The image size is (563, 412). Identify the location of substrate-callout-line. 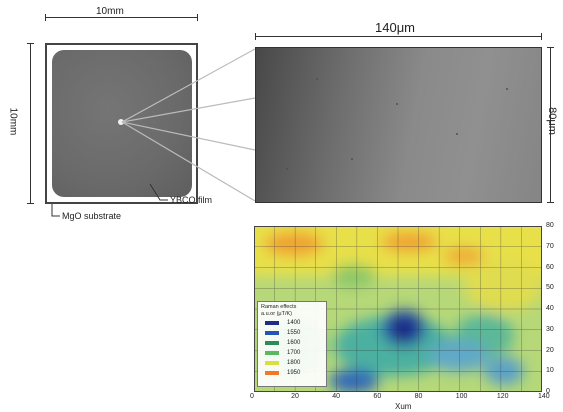
(55, 210).